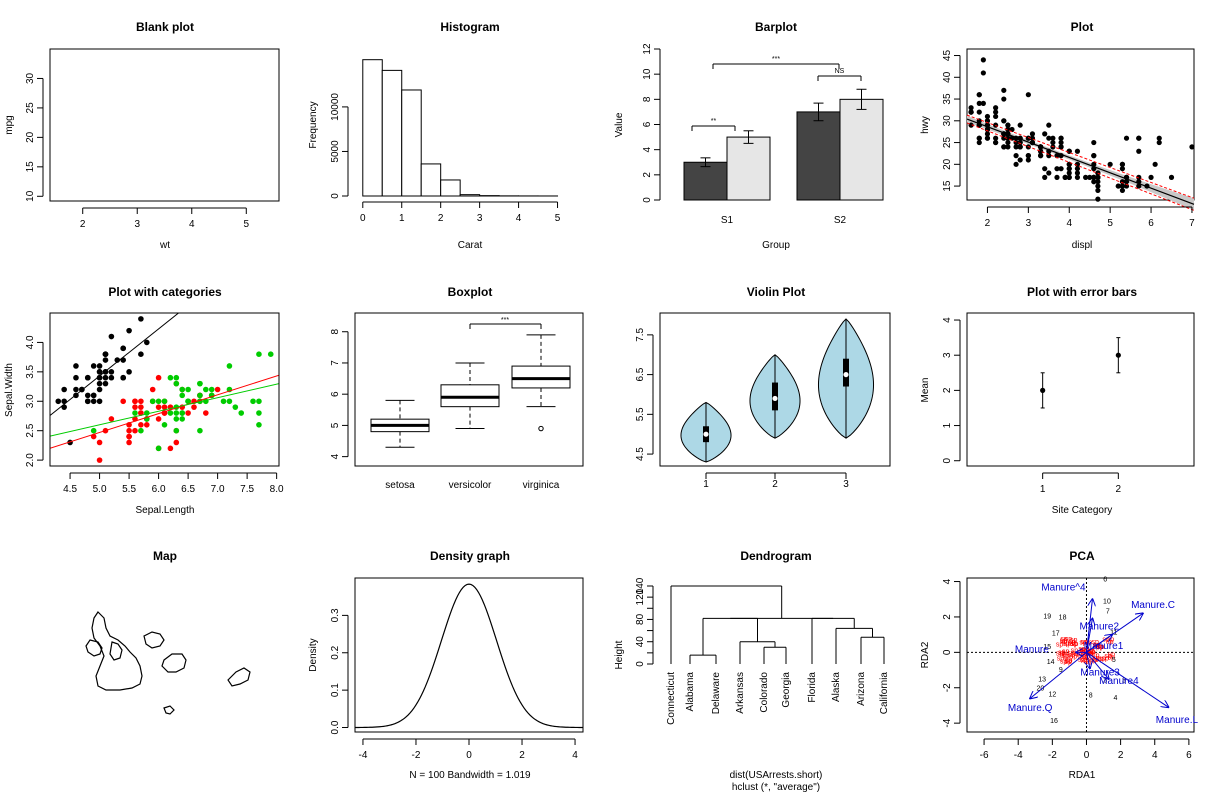 The width and height of the screenshot is (1222, 795). Describe the element at coordinates (1100, 626) in the screenshot. I see `loading-label: Manure2` at that location.